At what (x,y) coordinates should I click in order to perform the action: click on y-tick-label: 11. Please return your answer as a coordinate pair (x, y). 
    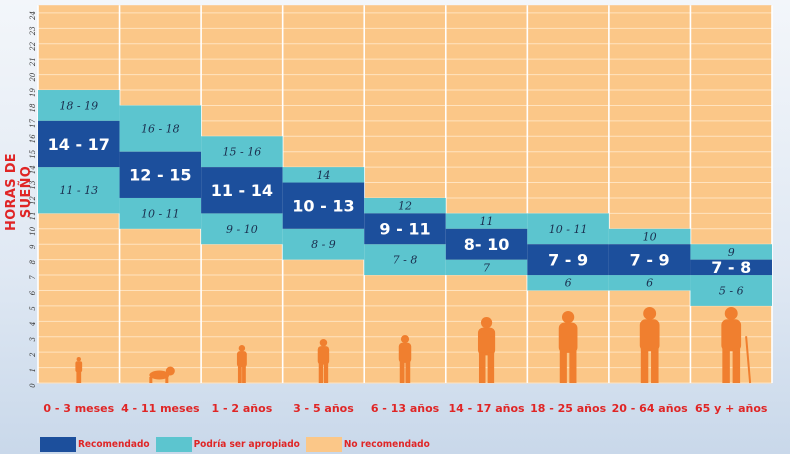
    Looking at the image, I should click on (33, 215).